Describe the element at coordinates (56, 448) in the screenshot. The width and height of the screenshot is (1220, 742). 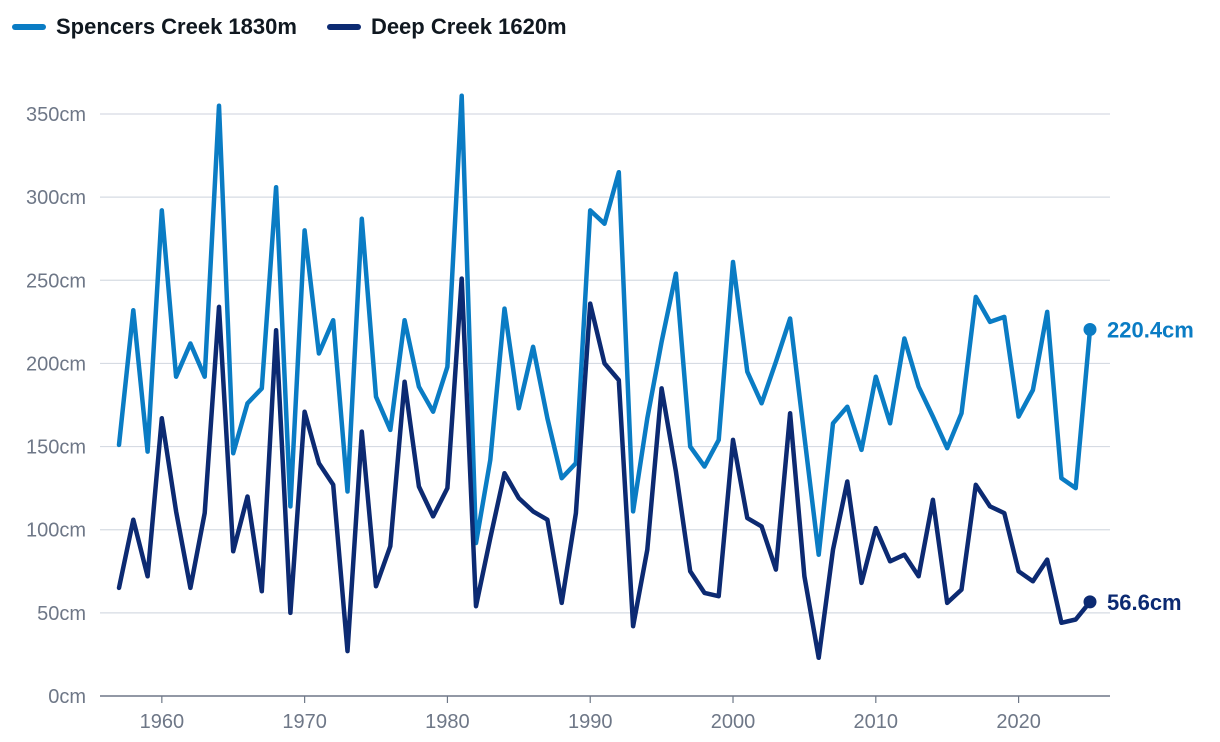
I see `y-tick-label: 150cm` at that location.